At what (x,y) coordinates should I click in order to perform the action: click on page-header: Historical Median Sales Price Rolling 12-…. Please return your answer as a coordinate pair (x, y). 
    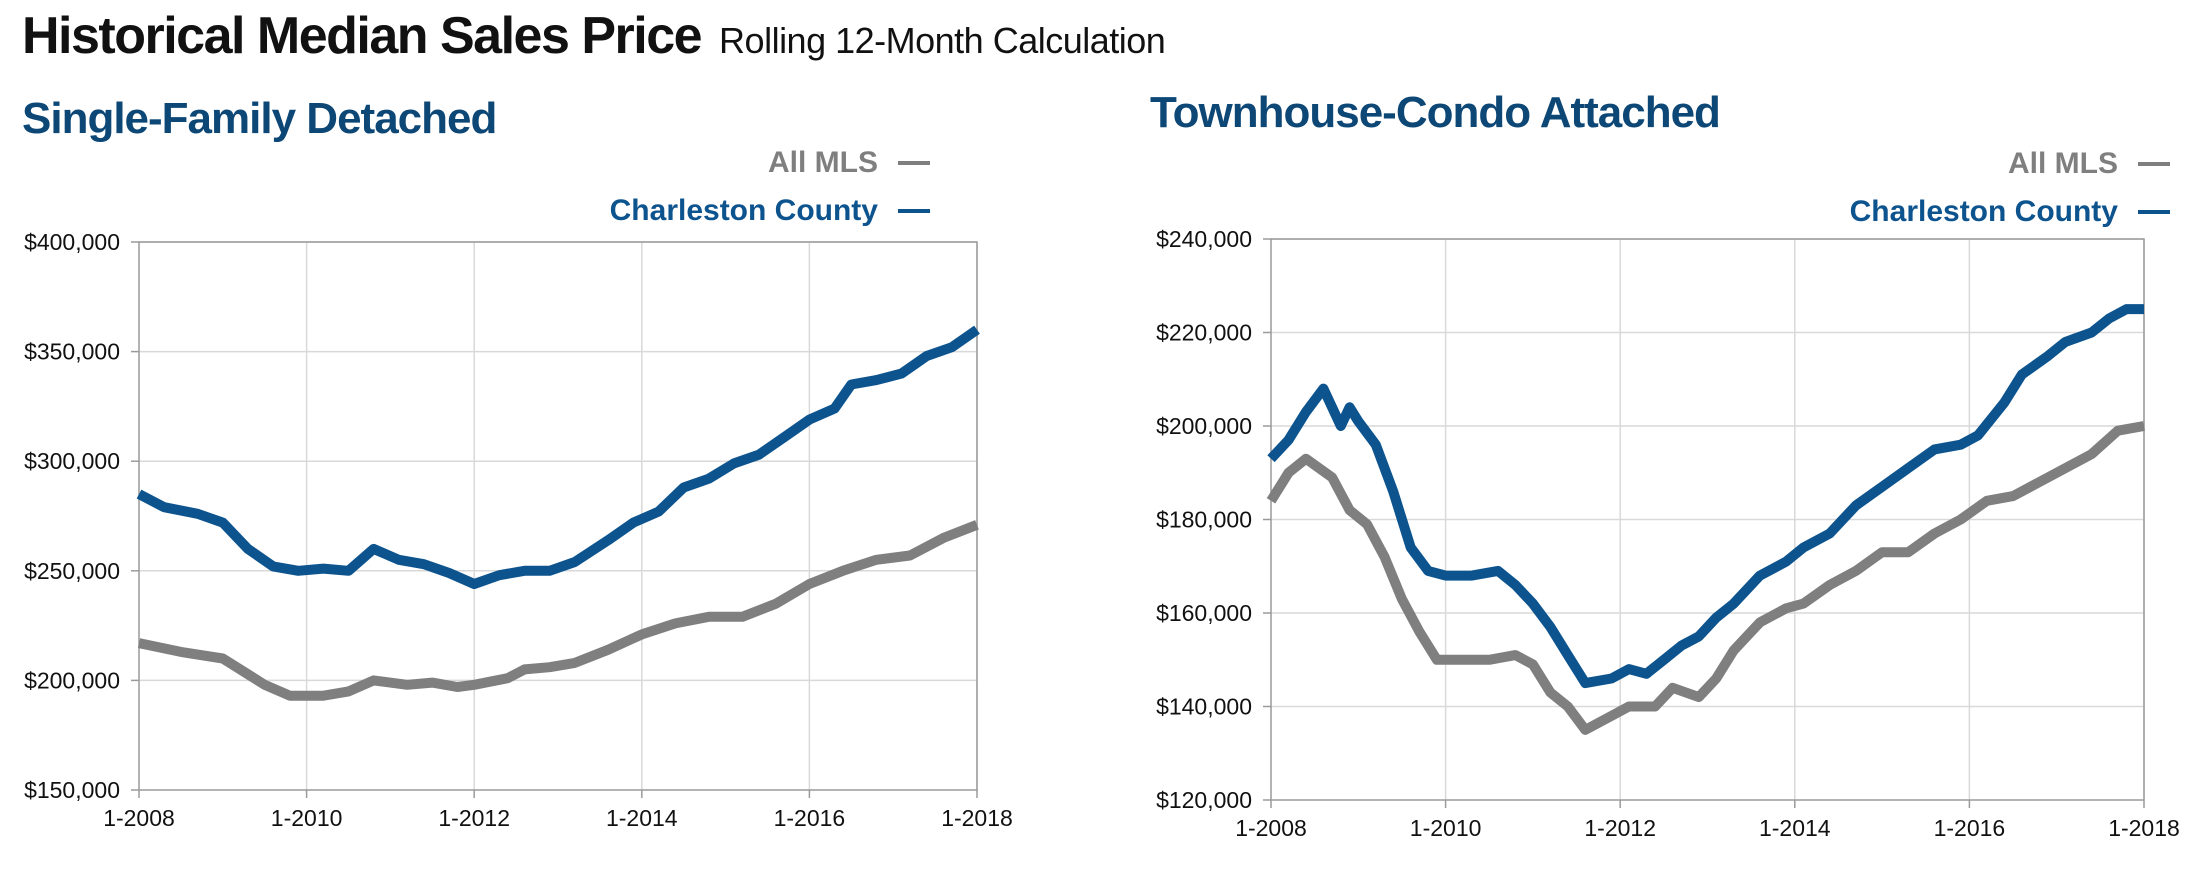
    Looking at the image, I should click on (594, 36).